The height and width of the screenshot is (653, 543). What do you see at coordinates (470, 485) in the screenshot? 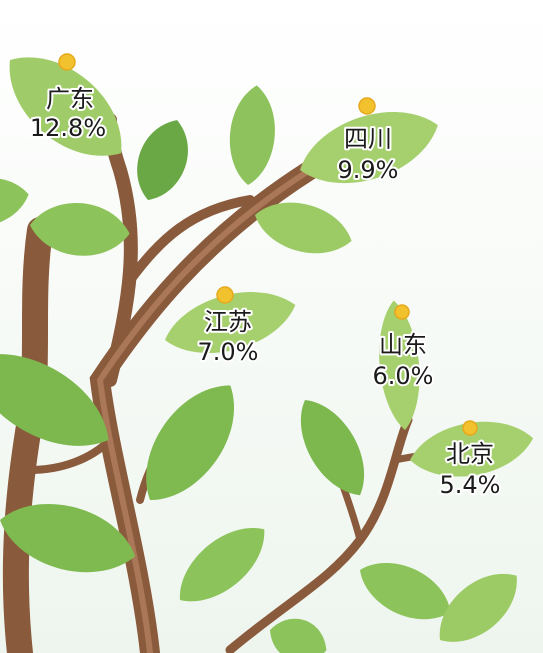
I see `region-share: 5.4%` at bounding box center [470, 485].